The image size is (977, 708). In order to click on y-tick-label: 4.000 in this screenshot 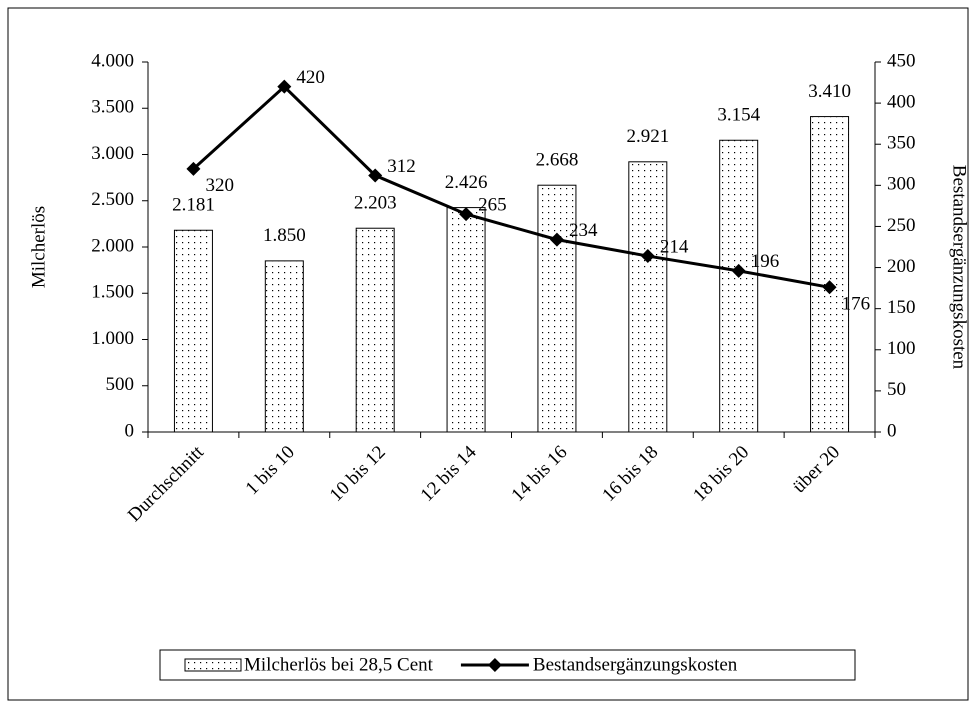, I will do `click(112, 60)`.